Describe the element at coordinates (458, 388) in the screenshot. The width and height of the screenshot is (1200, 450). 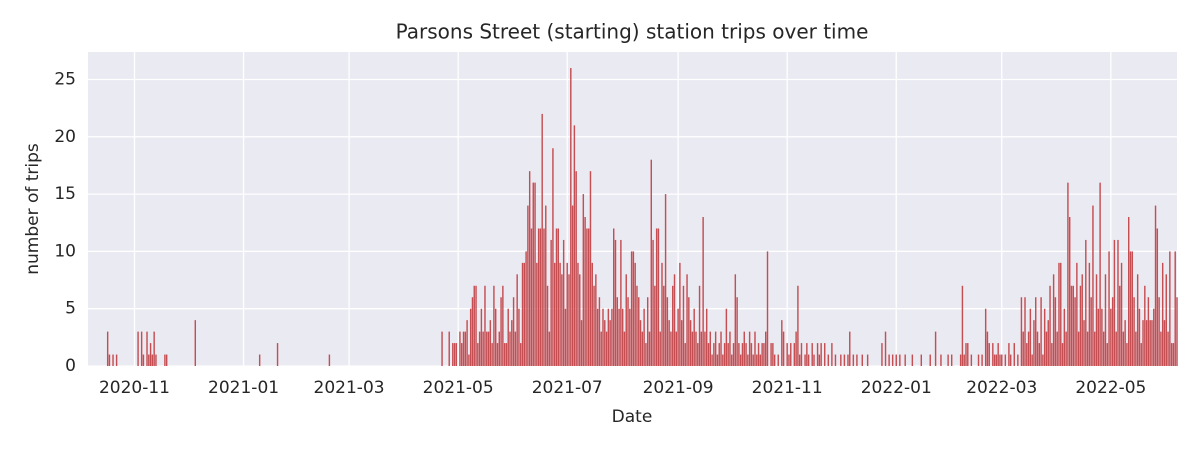
I see `x-tick-label: 2021-05` at that location.